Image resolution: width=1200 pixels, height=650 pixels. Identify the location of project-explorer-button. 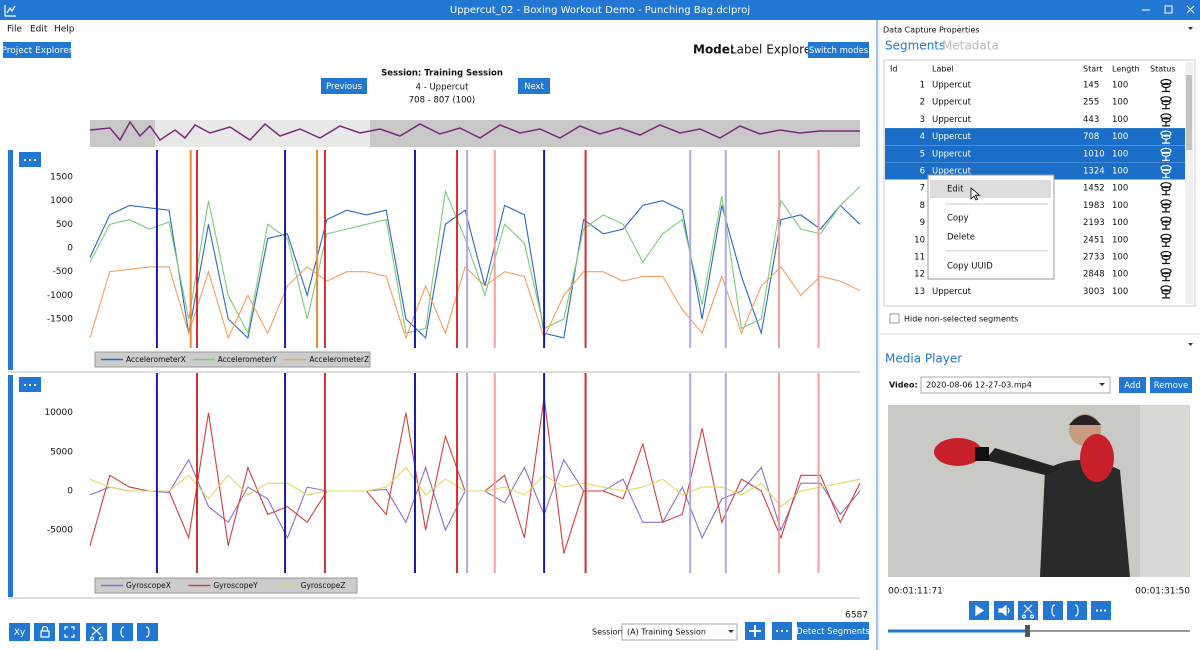
(37, 50).